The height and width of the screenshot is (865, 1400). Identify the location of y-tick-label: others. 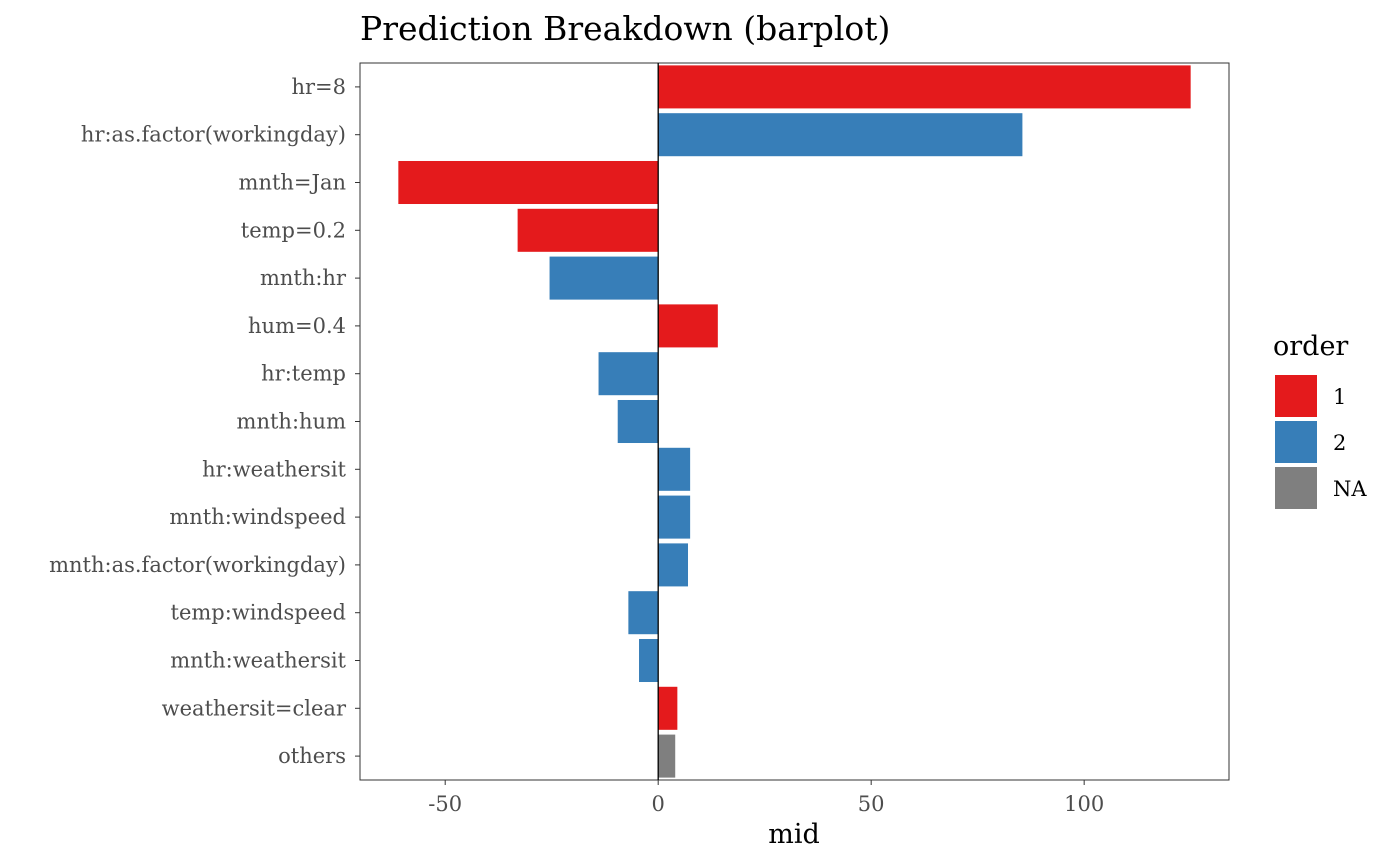
(312, 756).